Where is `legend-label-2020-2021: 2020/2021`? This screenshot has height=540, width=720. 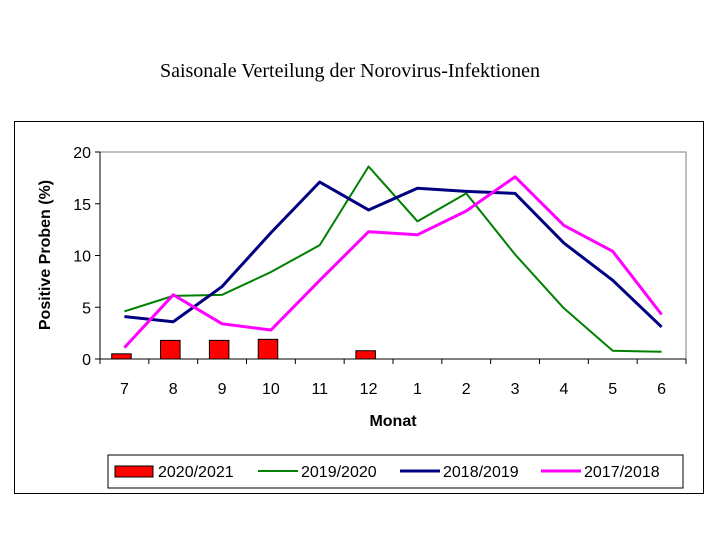 legend-label-2020-2021: 2020/2021 is located at coordinates (196, 472).